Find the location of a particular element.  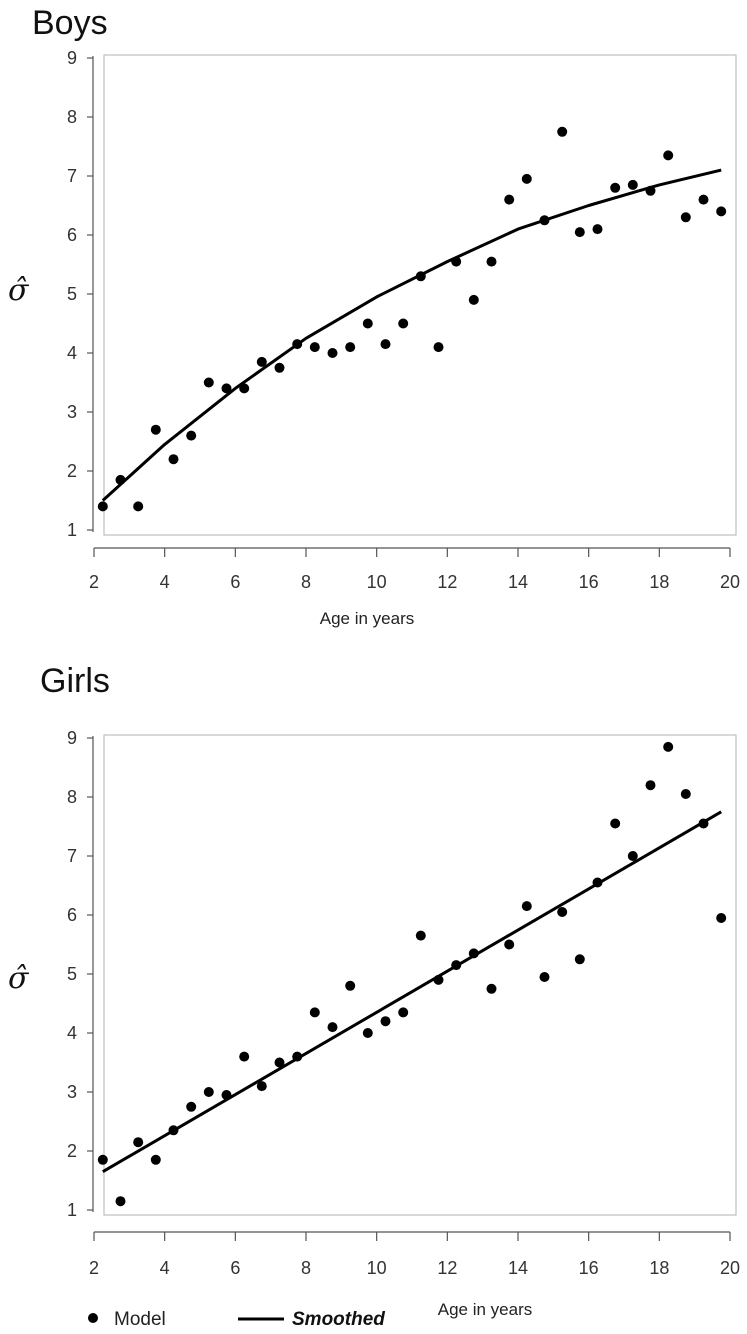

legend-model-label: Model is located at coordinates (140, 1319).